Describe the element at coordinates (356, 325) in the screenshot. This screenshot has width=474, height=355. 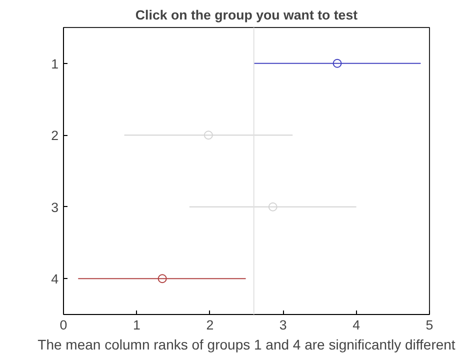
I see `x-tick-label: 4` at that location.